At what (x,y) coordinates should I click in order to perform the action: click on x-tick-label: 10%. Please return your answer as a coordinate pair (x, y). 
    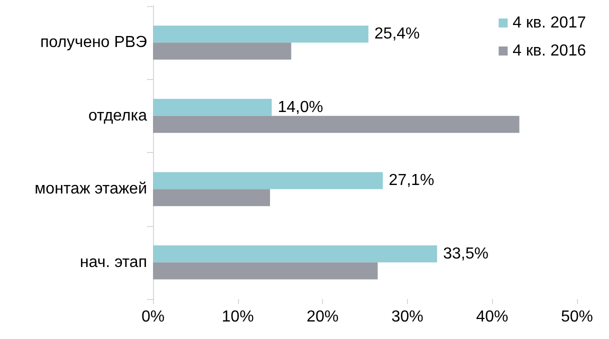
    Looking at the image, I should click on (238, 317).